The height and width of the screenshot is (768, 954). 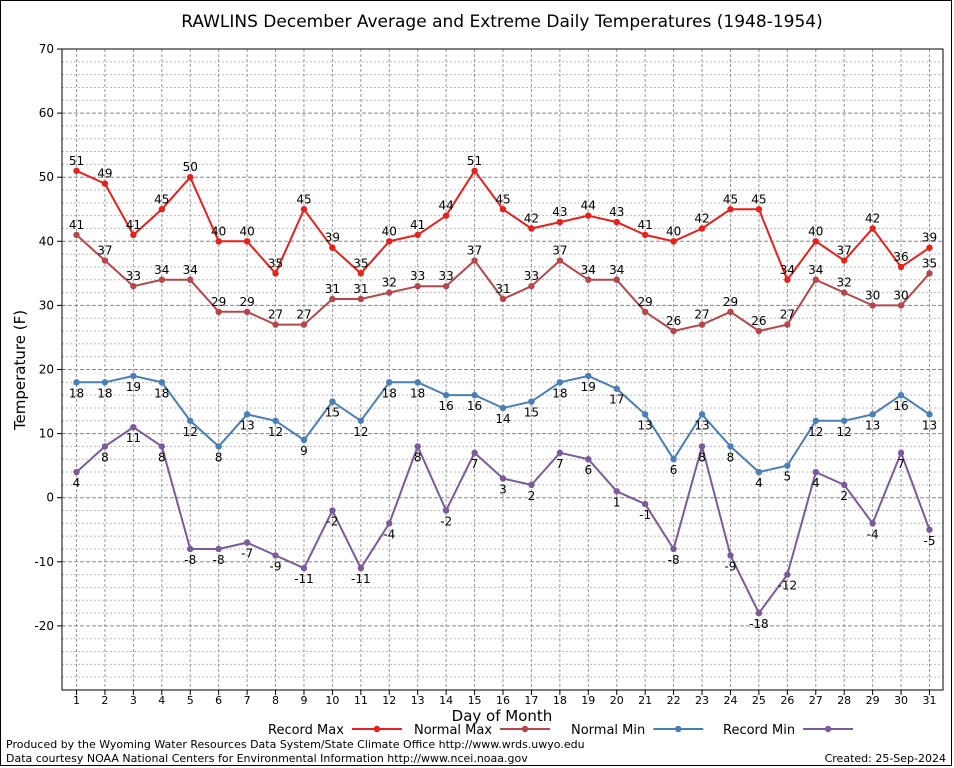 I want to click on data-label-record-max: 36, so click(x=900, y=257).